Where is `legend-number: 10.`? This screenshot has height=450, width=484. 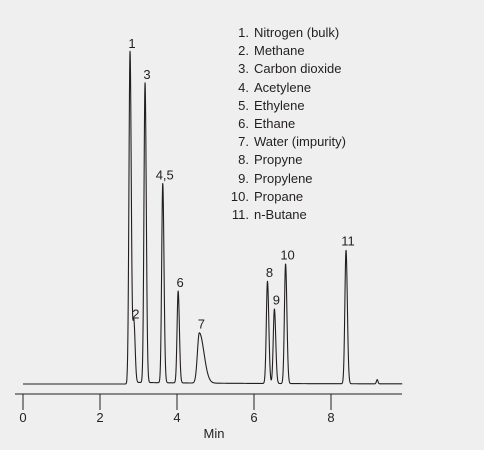
legend-number: 10. is located at coordinates (239, 196).